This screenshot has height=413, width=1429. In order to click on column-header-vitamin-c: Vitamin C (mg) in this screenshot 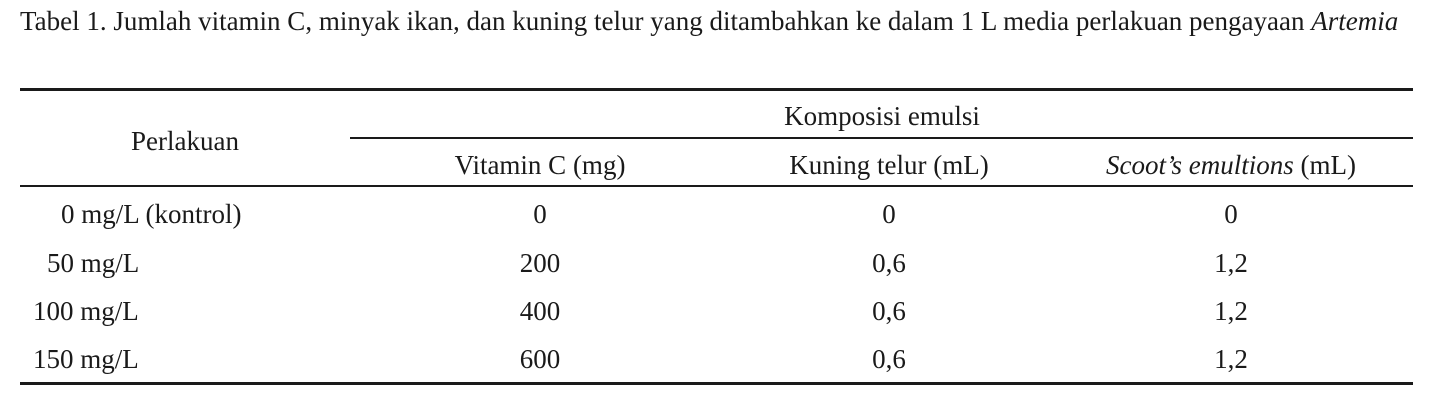, I will do `click(540, 165)`.